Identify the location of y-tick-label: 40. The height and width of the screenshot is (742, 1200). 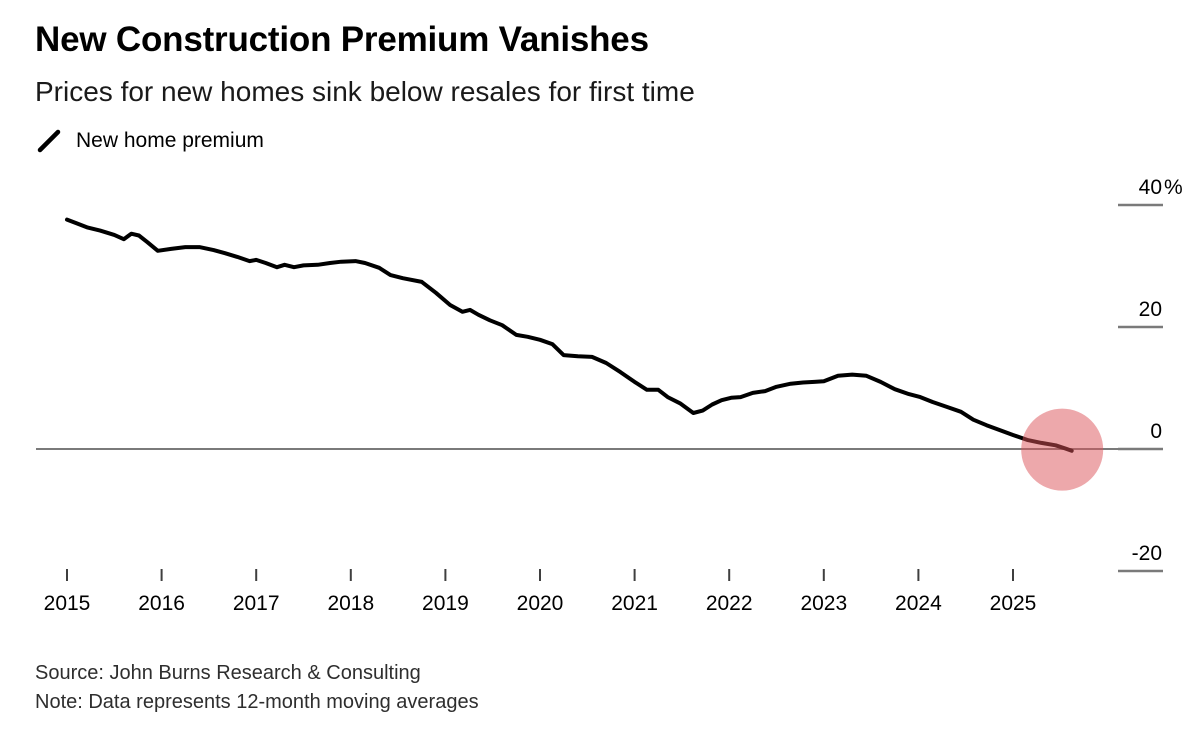
(1150, 187).